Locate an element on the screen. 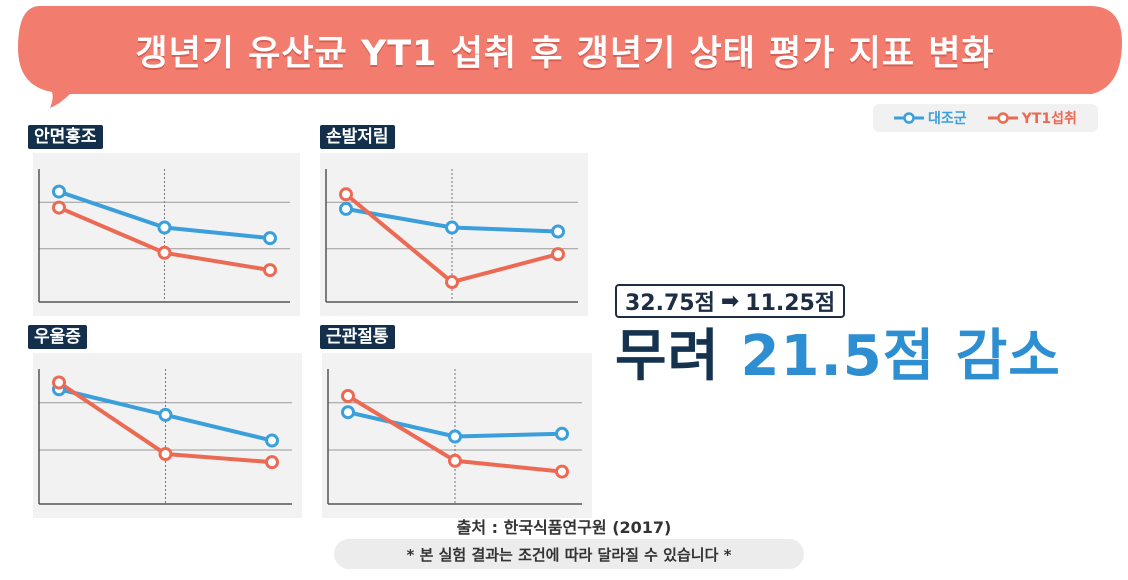  legend-label-yt1: YT1섭취 is located at coordinates (1049, 119).